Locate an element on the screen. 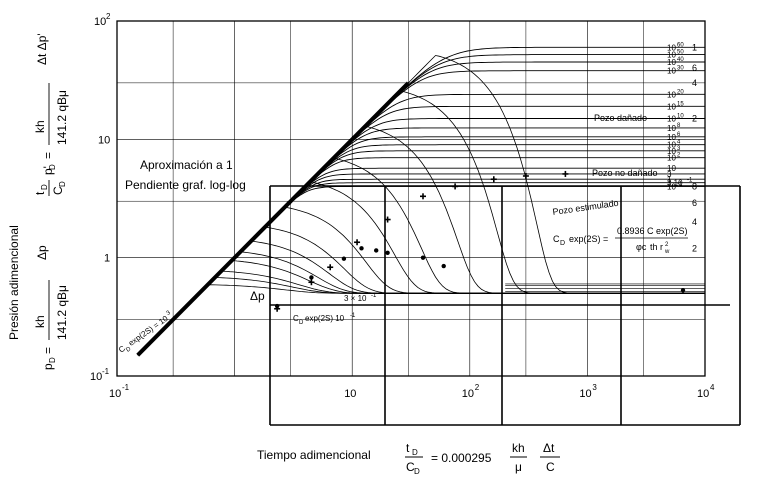 The height and width of the screenshot is (491, 766). curve-label-exp: 40 is located at coordinates (680, 60).